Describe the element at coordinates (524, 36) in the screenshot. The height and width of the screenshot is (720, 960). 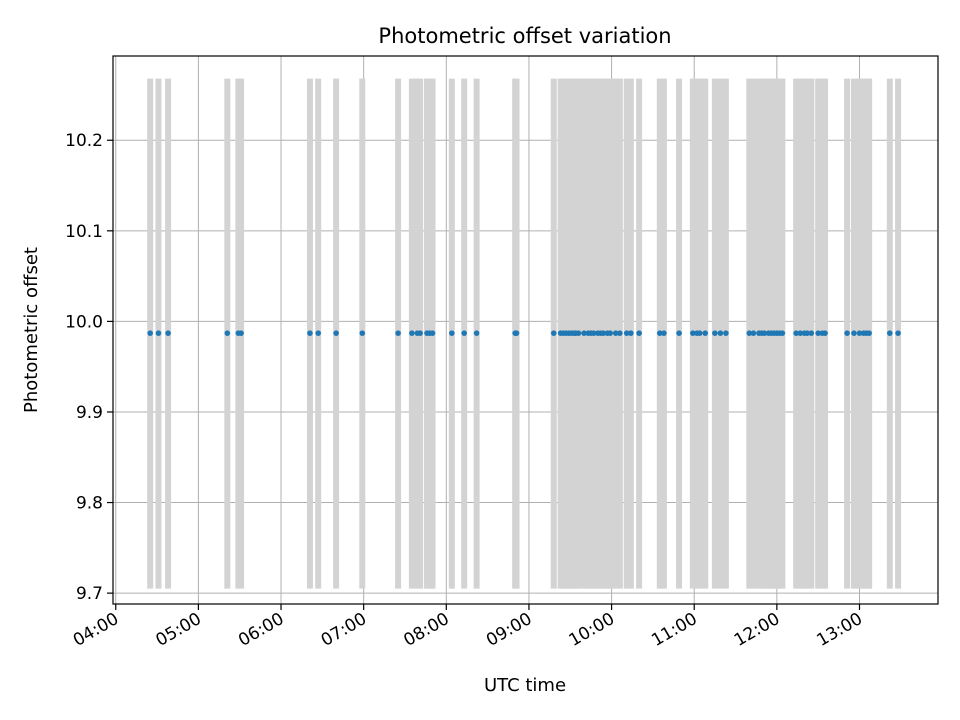
I see `chart-title: Photometric offset variation` at that location.